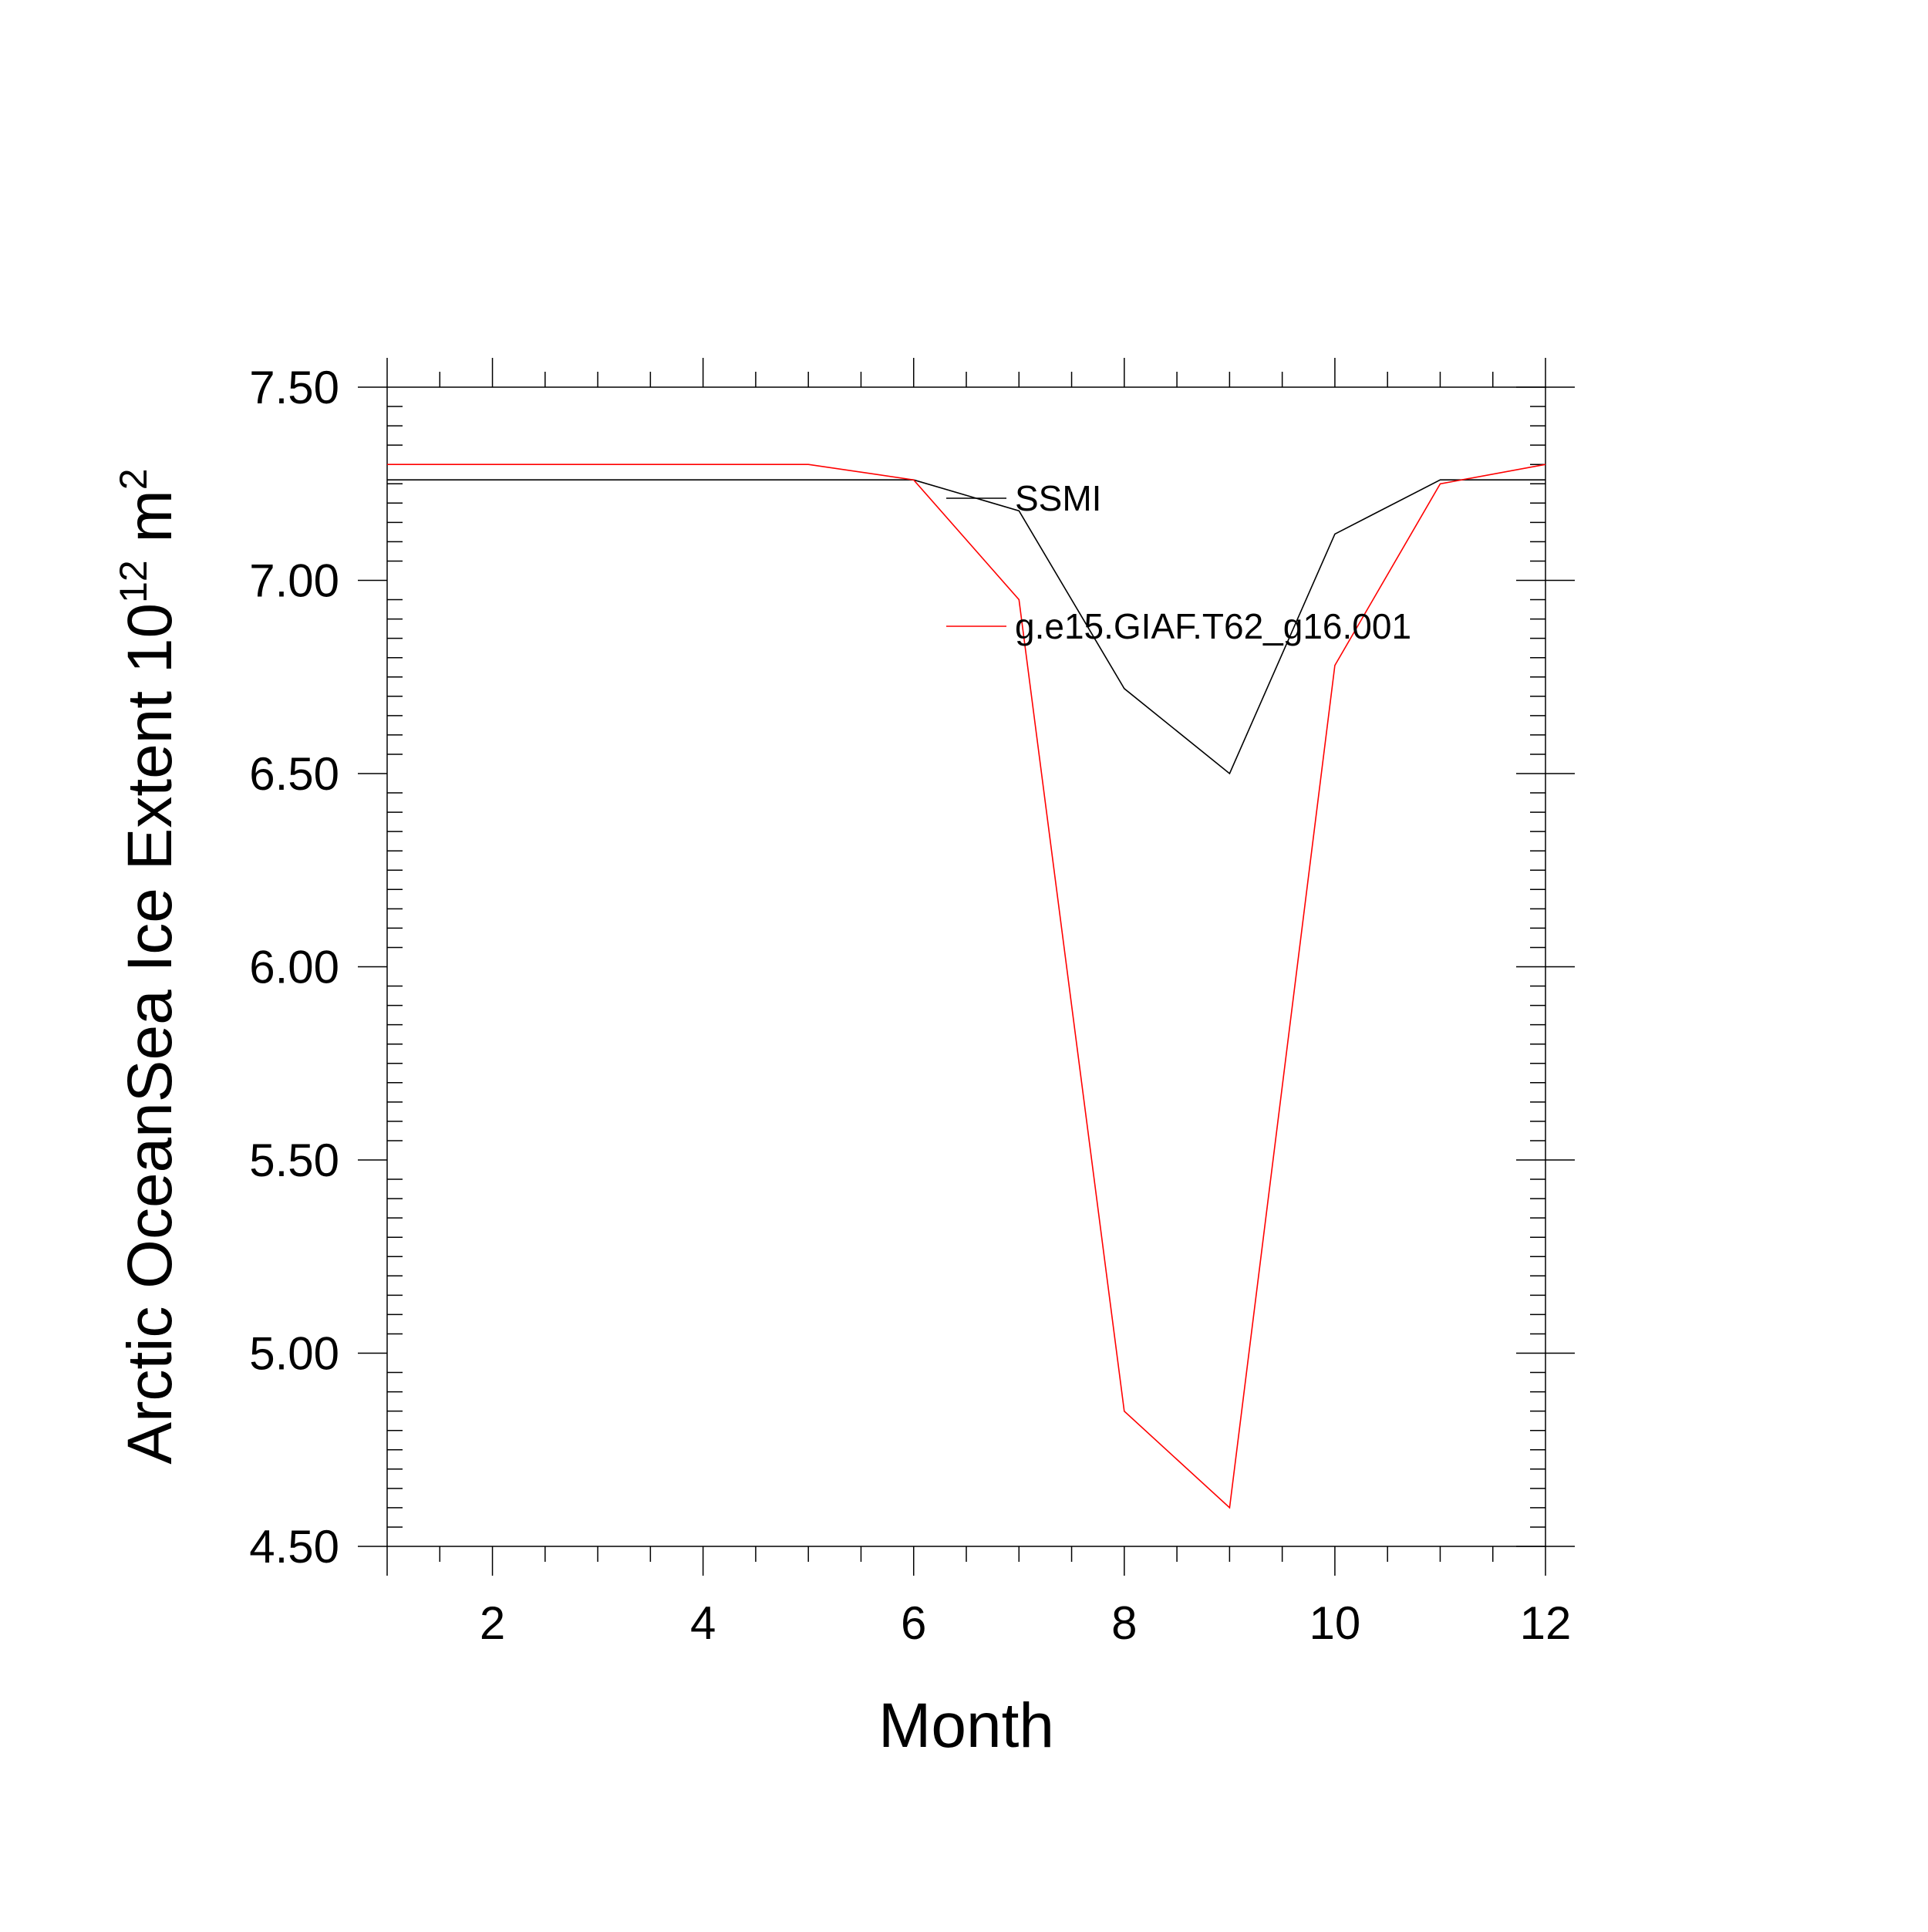  Describe the element at coordinates (913, 1623) in the screenshot. I see `x-tick-label: 6` at that location.